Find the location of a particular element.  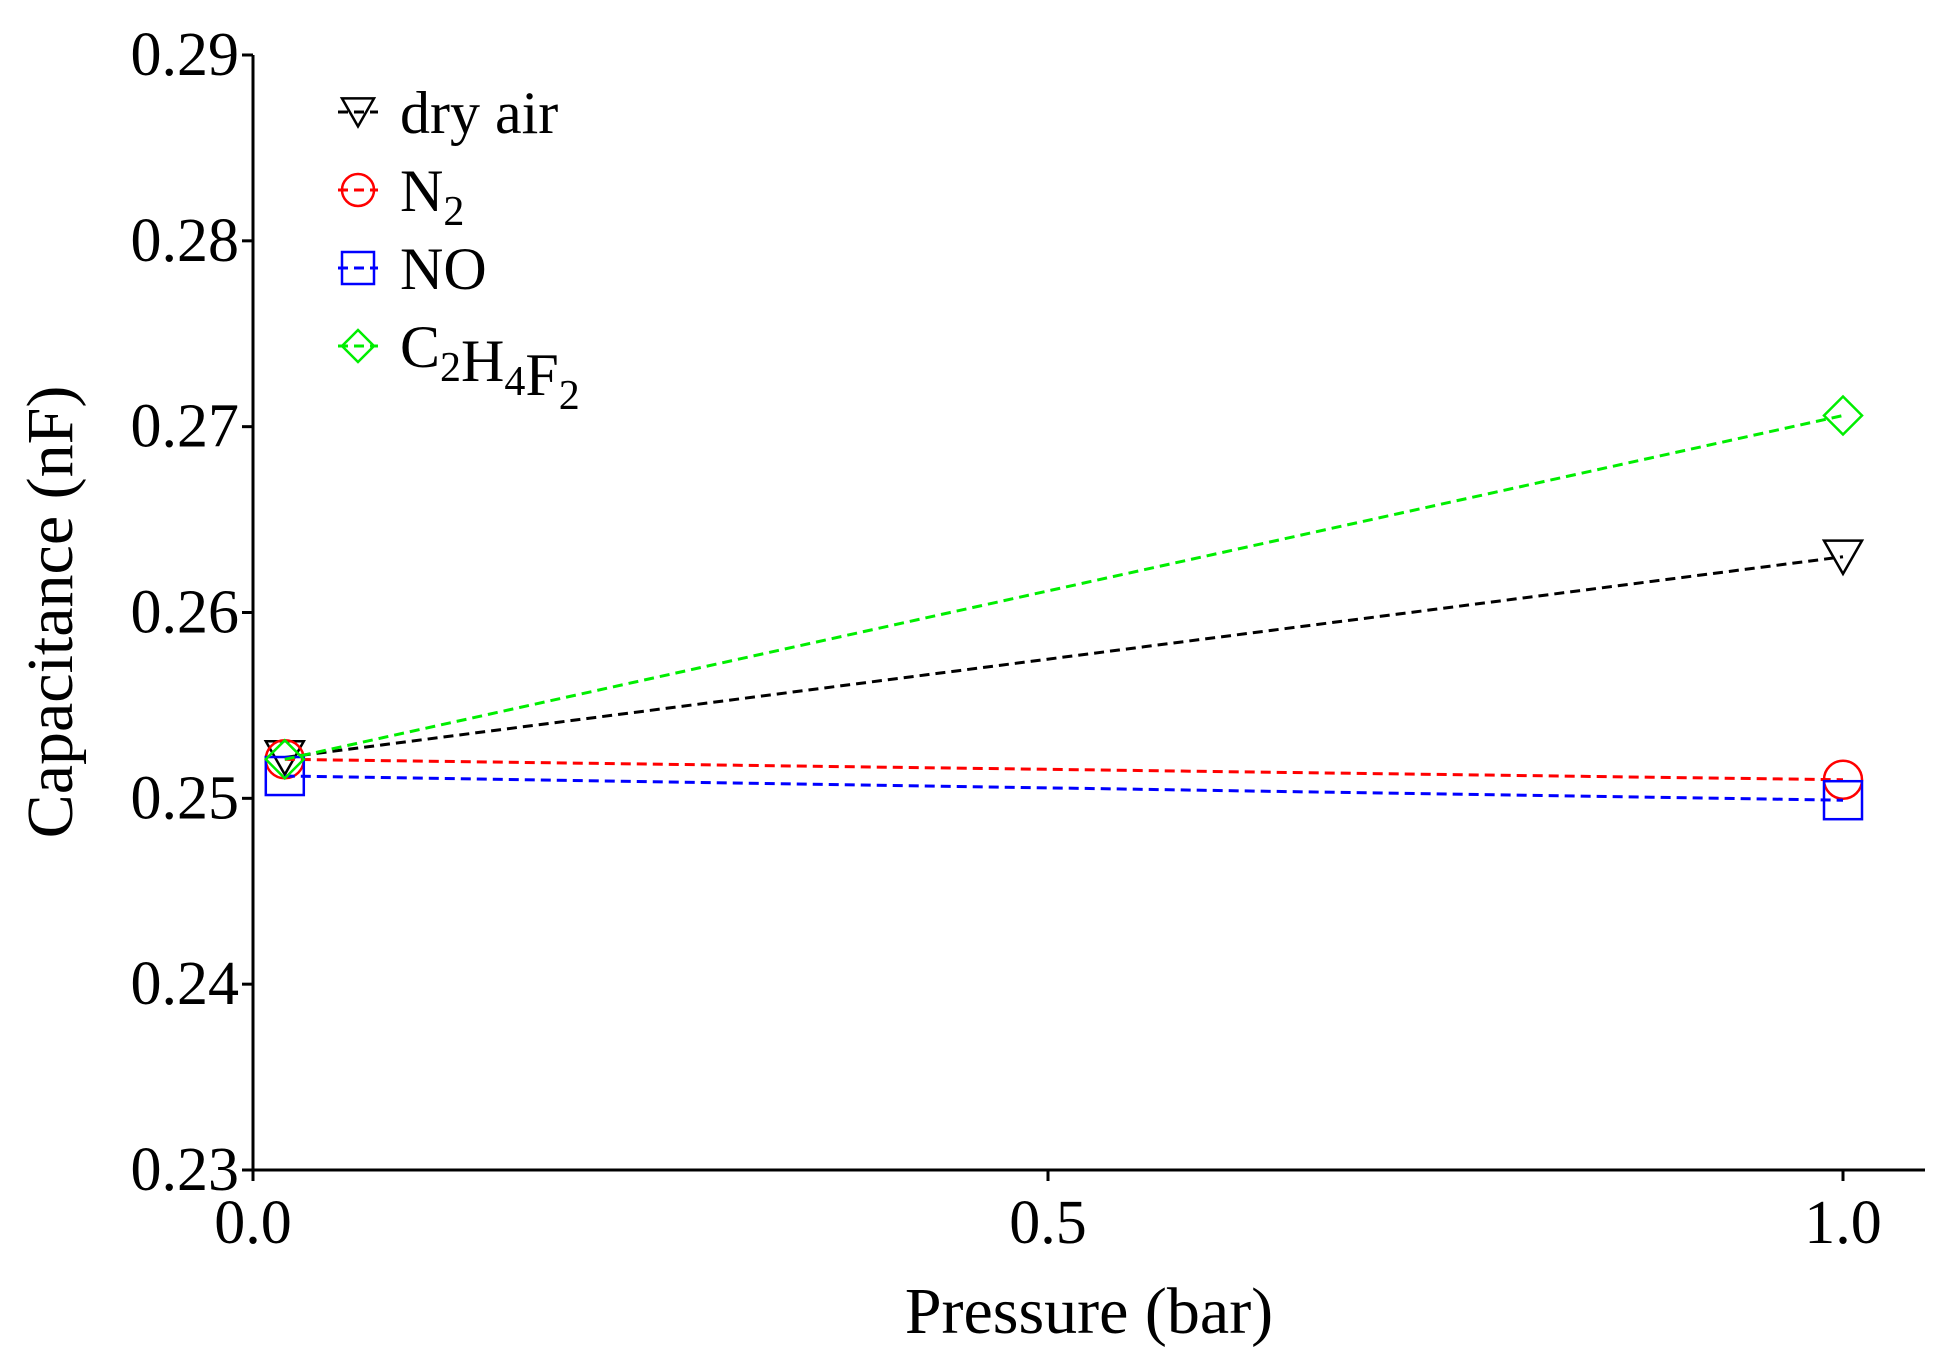

x-axis-title: Pressure (bar) is located at coordinates (1089, 1311).